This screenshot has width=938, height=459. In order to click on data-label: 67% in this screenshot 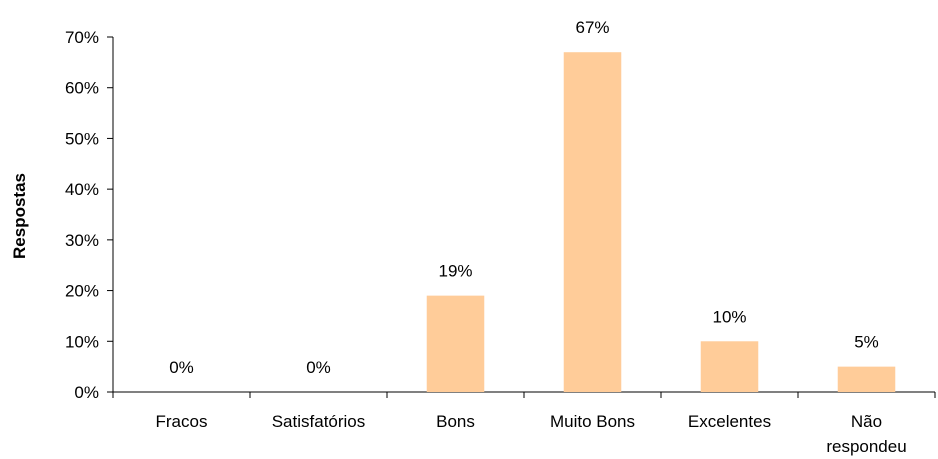, I will do `click(592, 27)`.